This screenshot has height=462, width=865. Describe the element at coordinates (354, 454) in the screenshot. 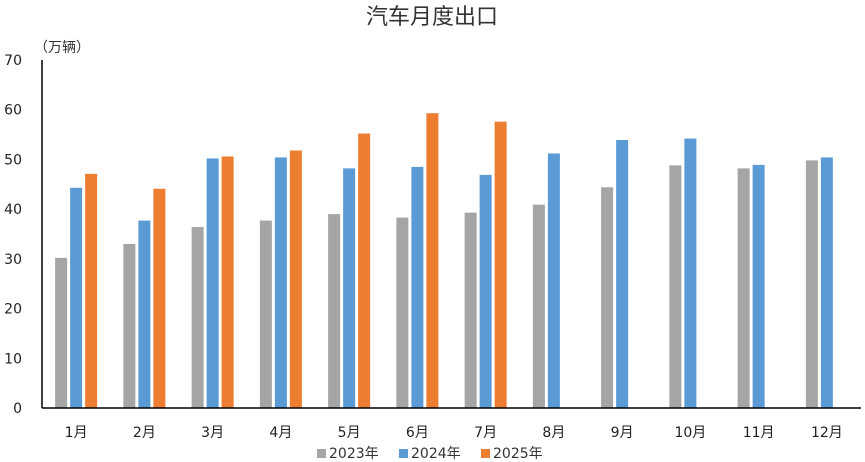

I see `legend-label: 2023年` at that location.